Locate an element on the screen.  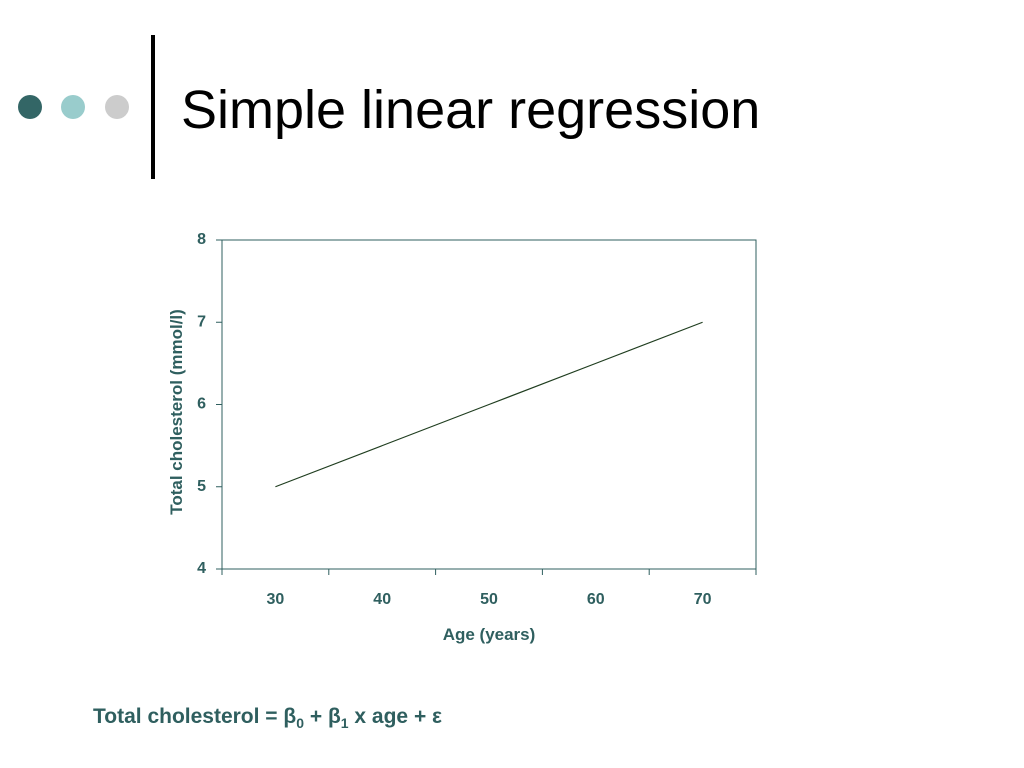
y-tick-label: 8 is located at coordinates (201, 239).